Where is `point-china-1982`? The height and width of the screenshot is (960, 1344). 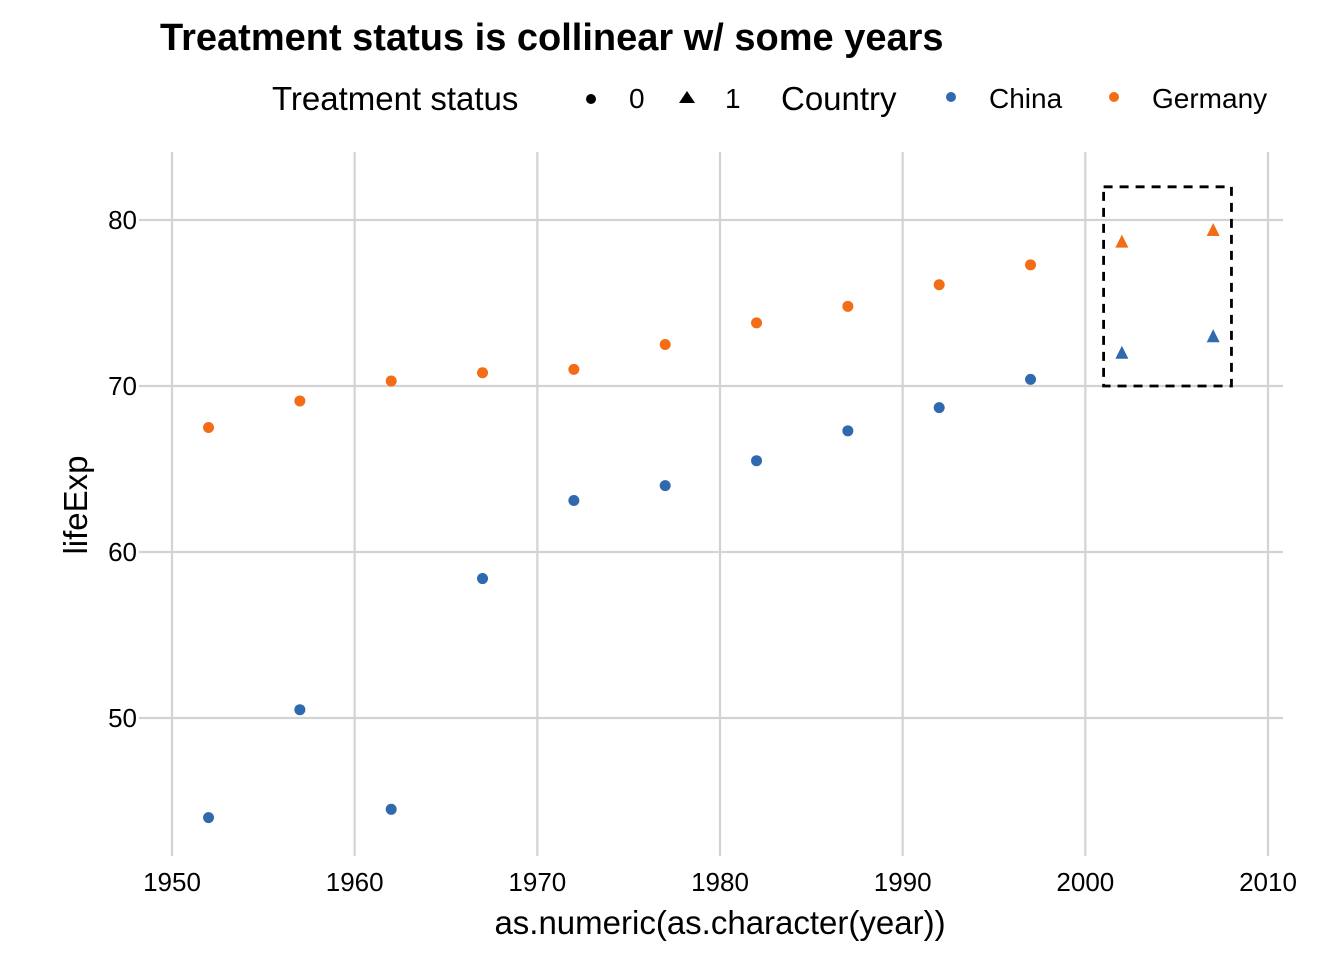 point-china-1982 is located at coordinates (757, 461).